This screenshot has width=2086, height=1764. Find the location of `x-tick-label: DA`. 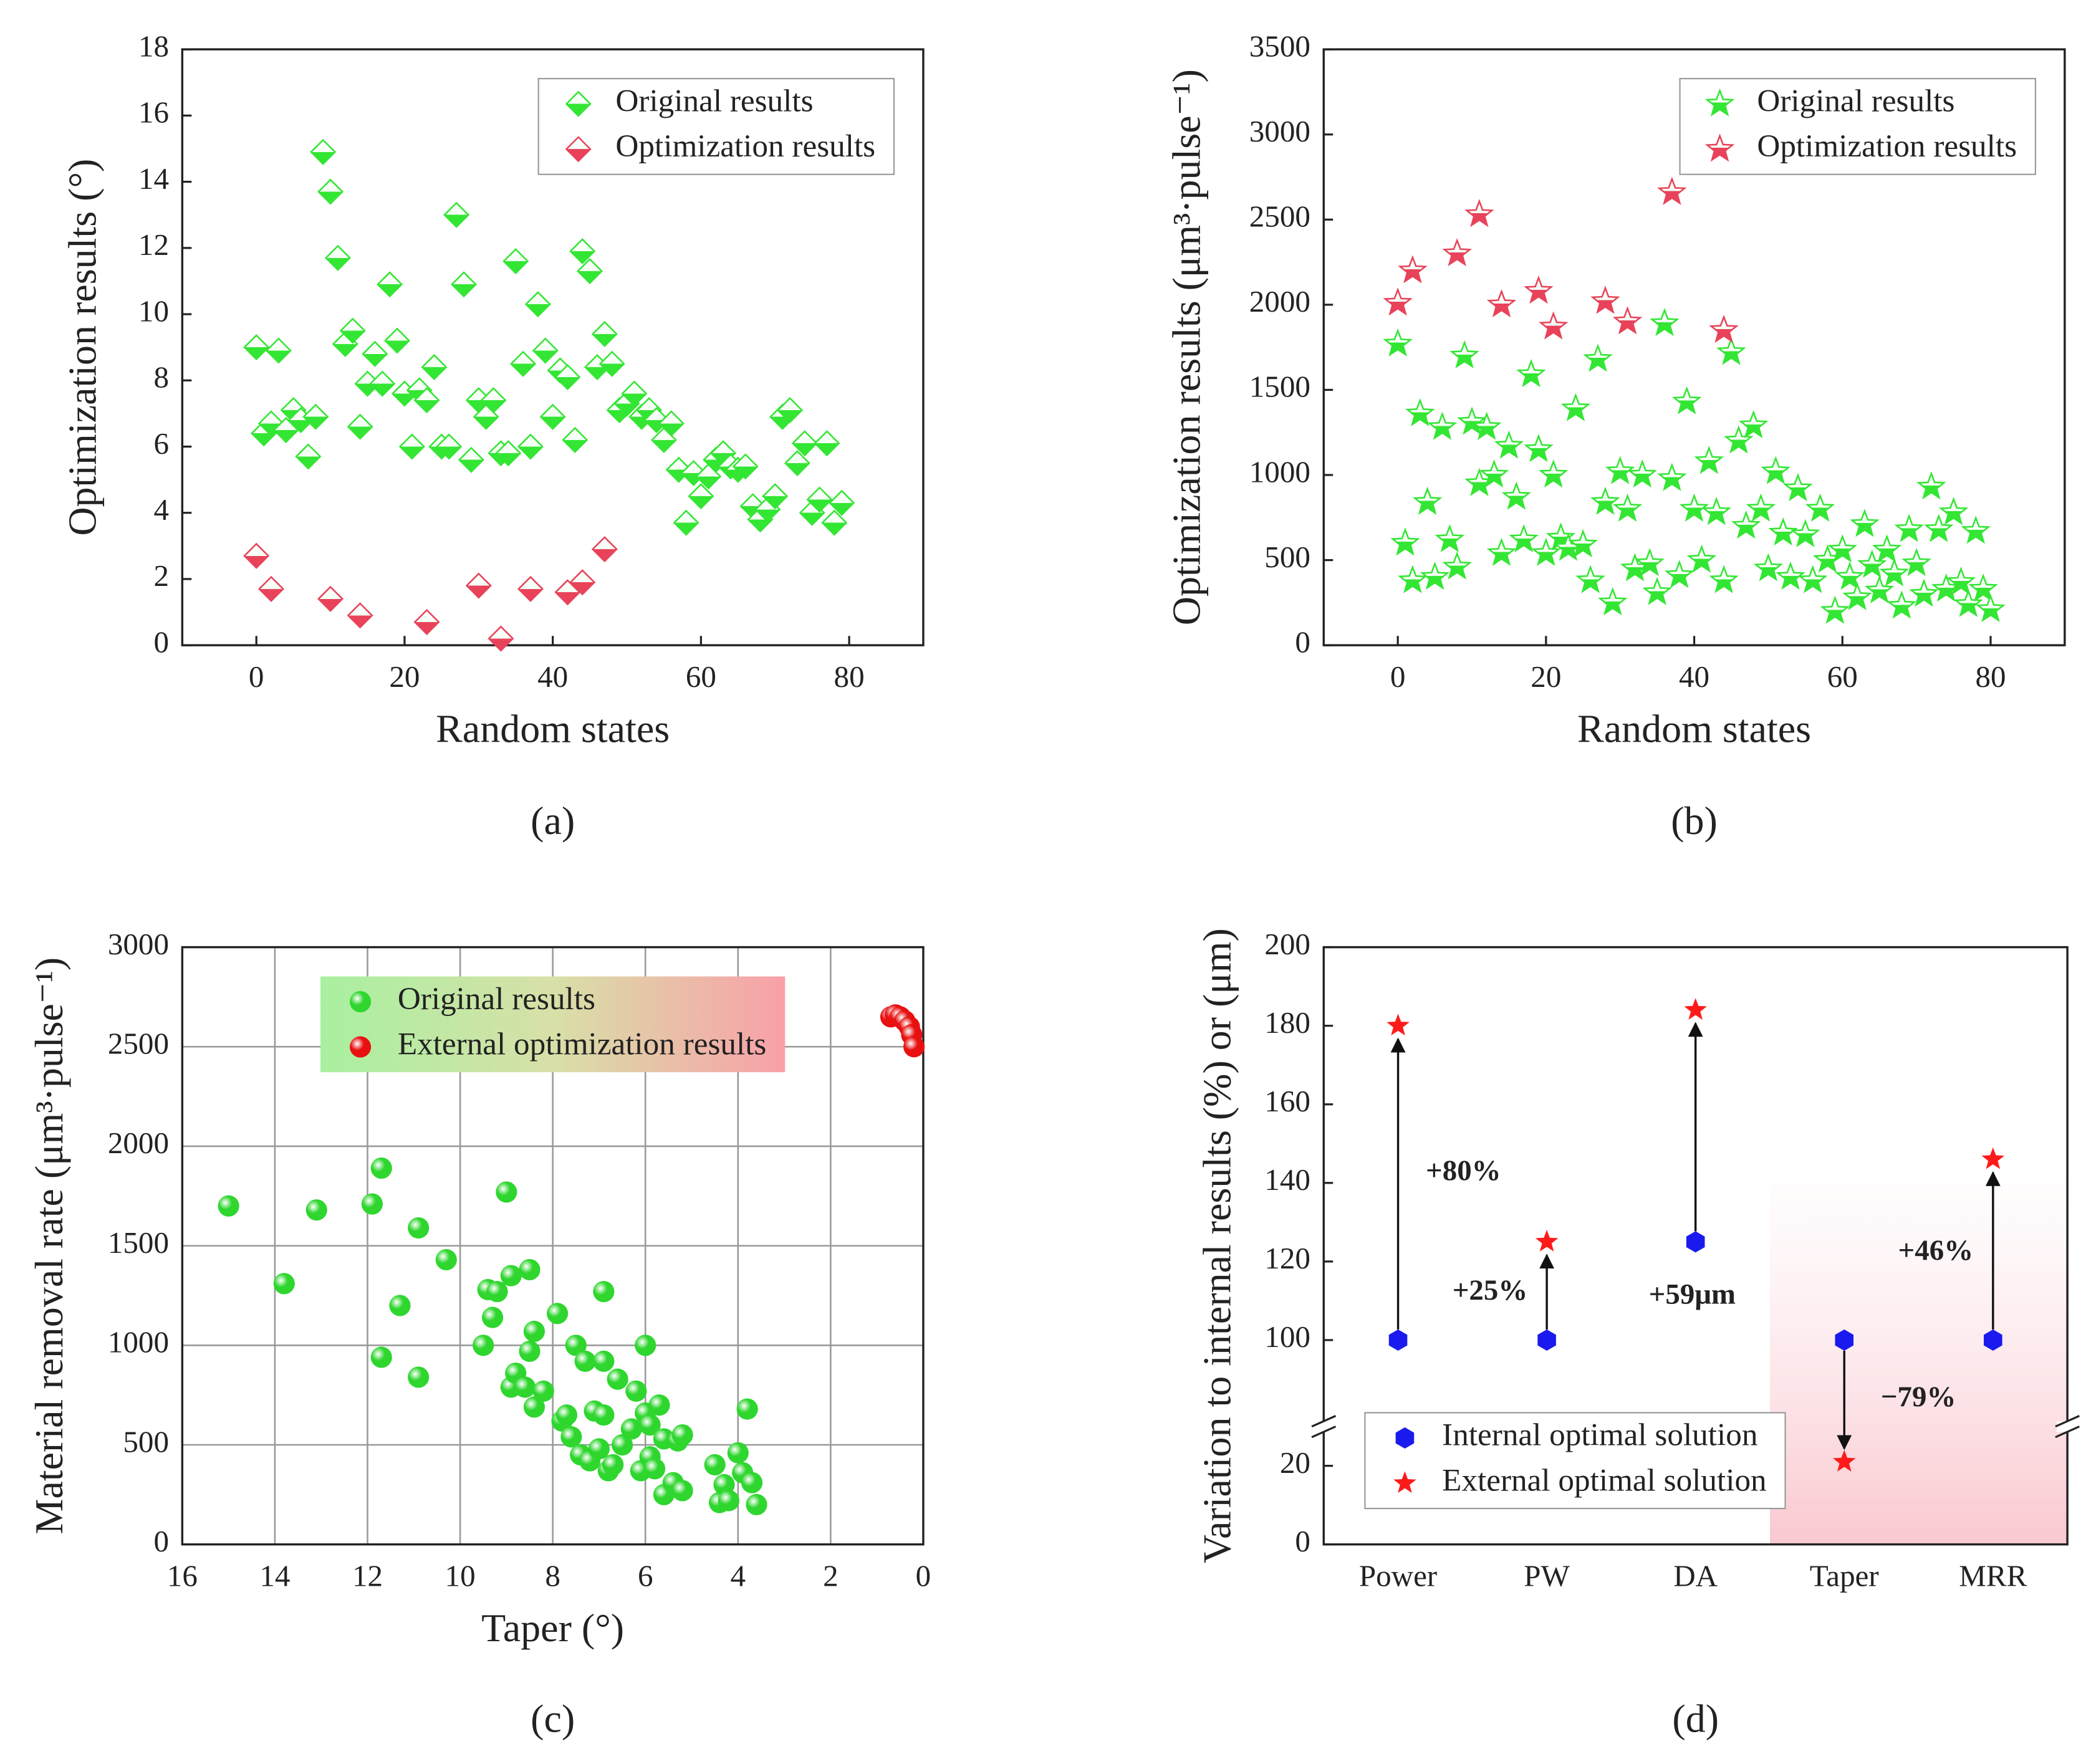

x-tick-label: DA is located at coordinates (1695, 1576).